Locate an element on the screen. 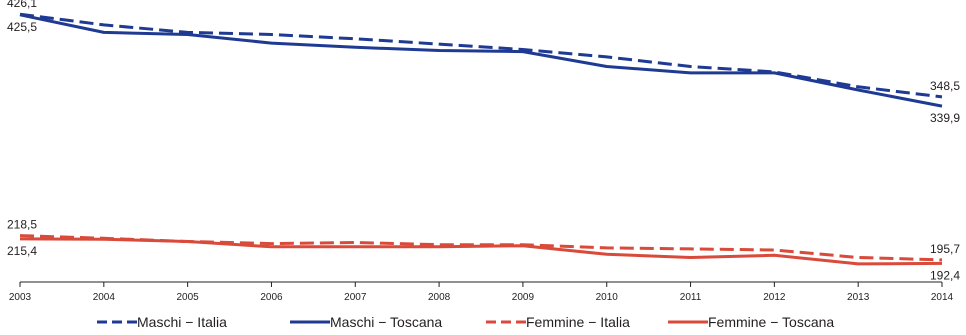  data-label: 425,5 is located at coordinates (22, 27).